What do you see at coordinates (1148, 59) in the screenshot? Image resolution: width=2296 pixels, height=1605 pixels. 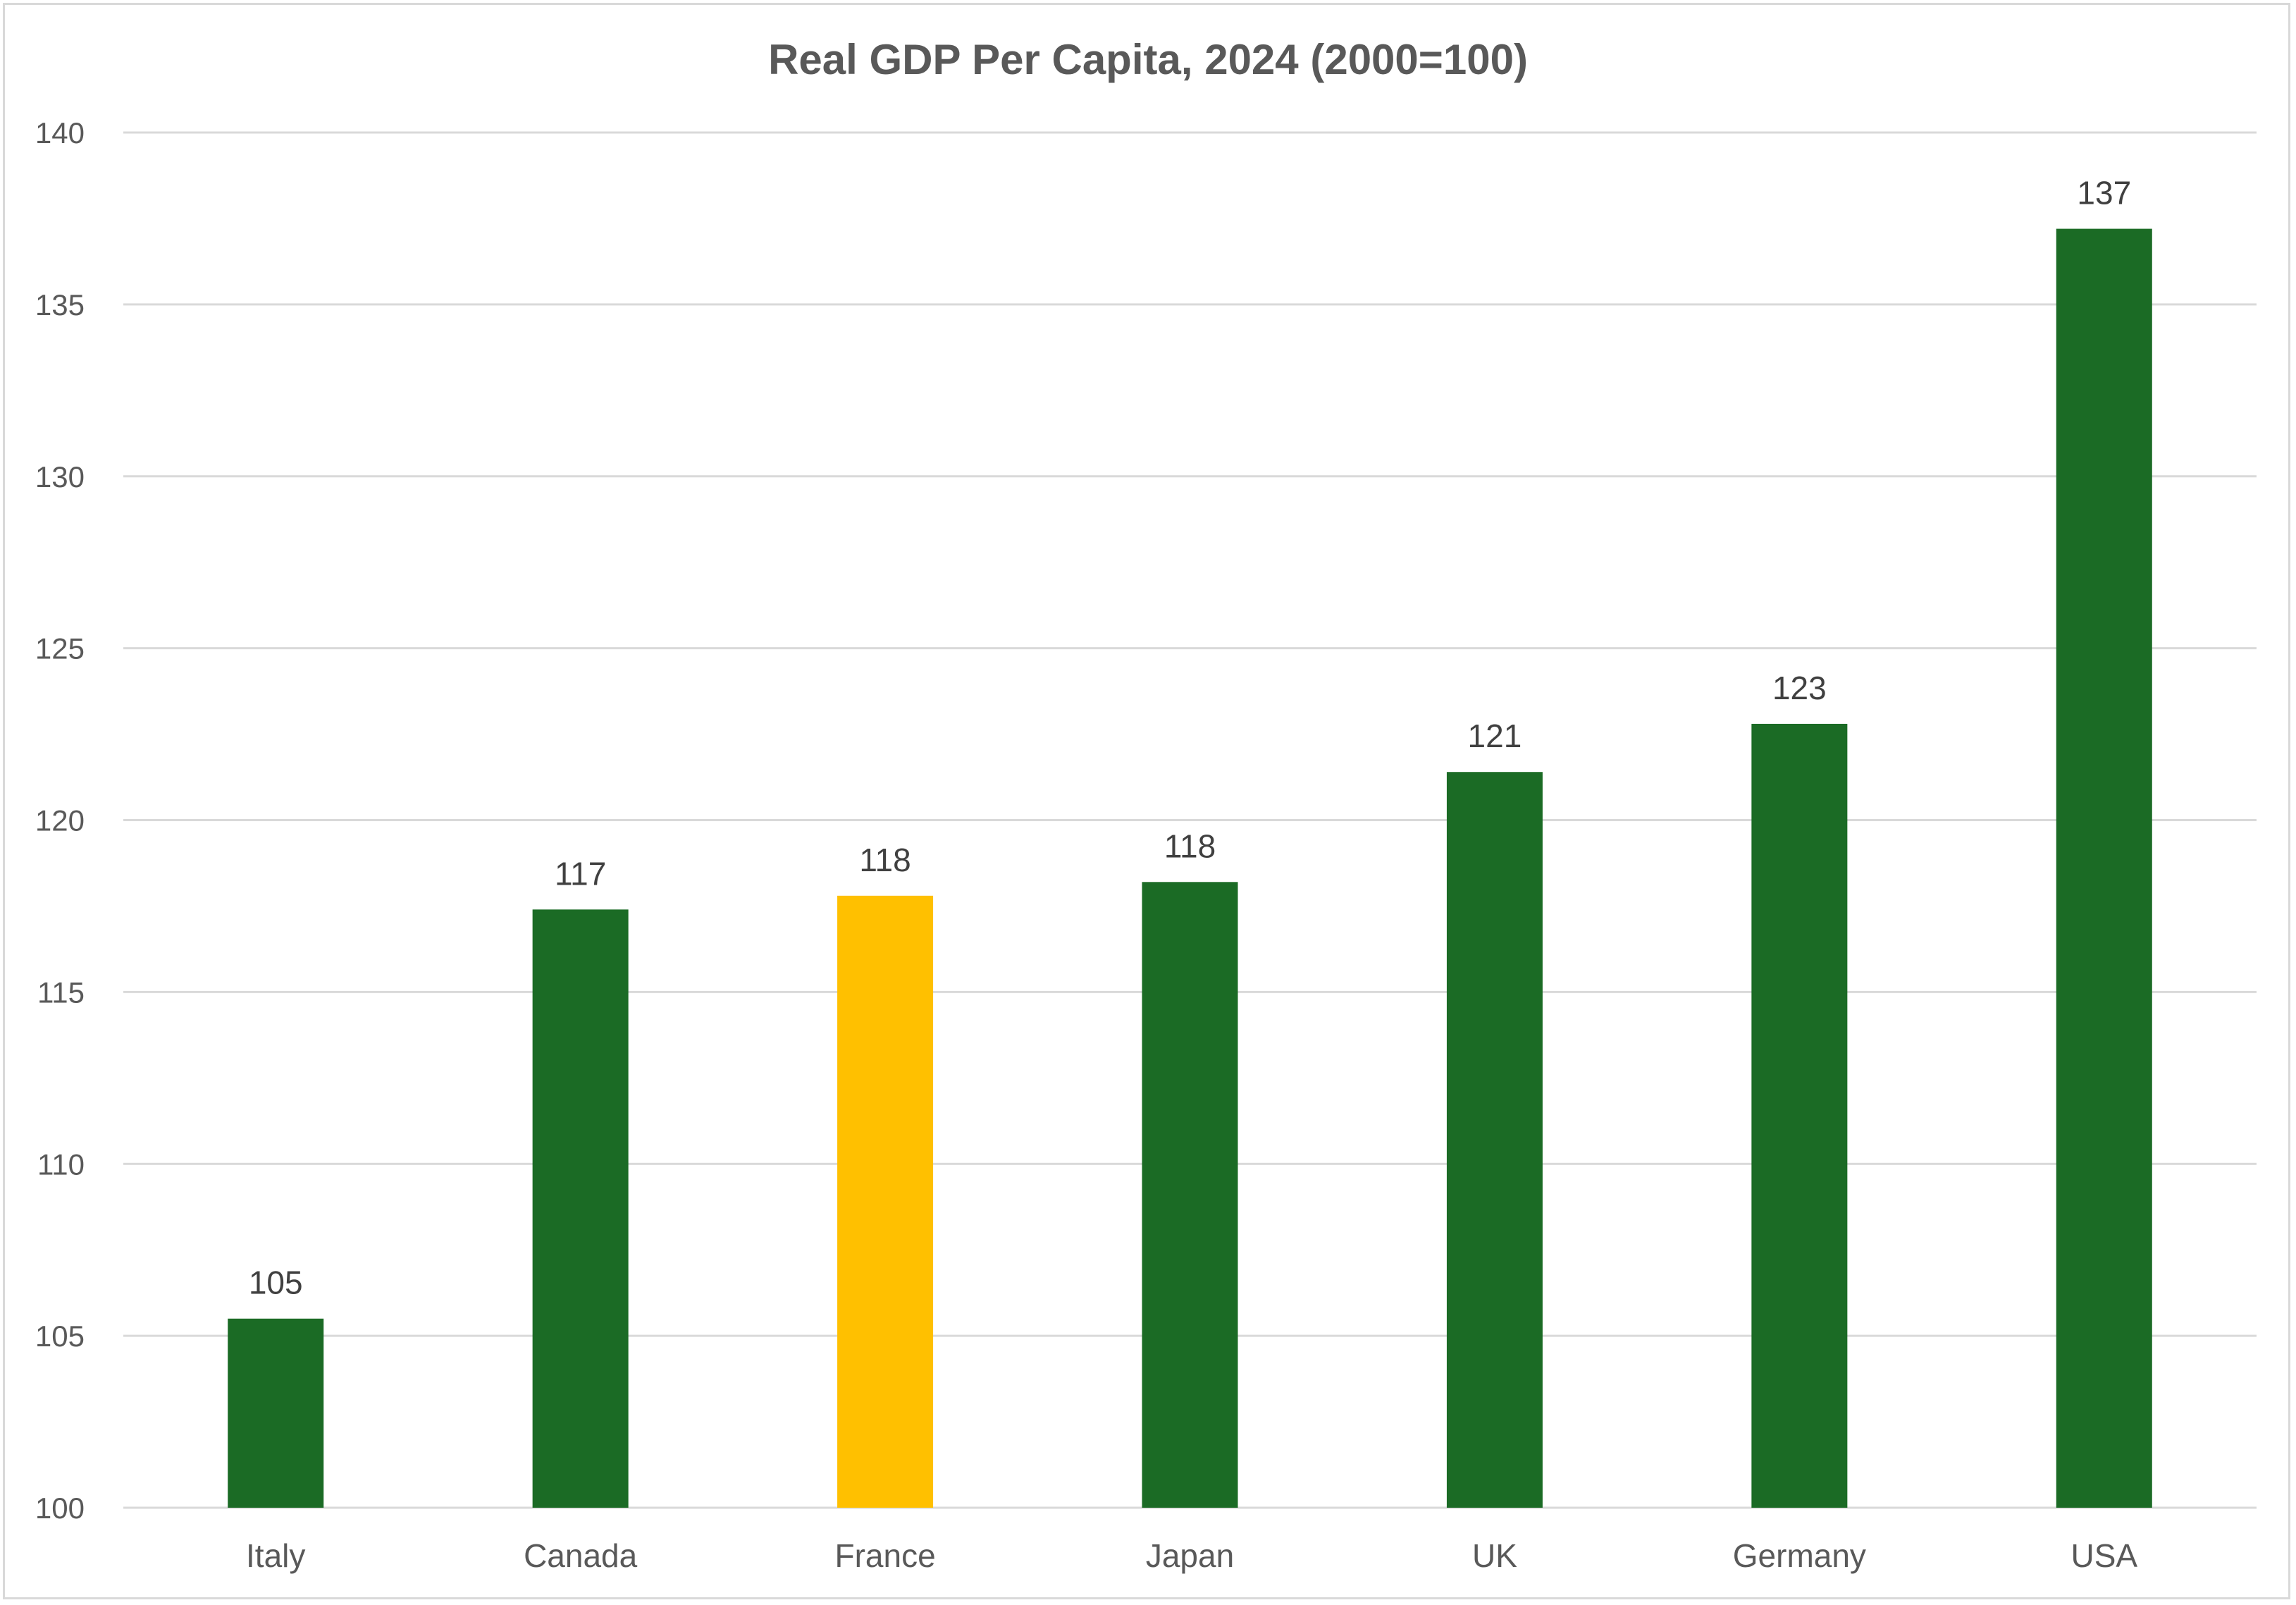 I see `chart-title: Real GDP Per Capita, 2024 (2000=100)` at bounding box center [1148, 59].